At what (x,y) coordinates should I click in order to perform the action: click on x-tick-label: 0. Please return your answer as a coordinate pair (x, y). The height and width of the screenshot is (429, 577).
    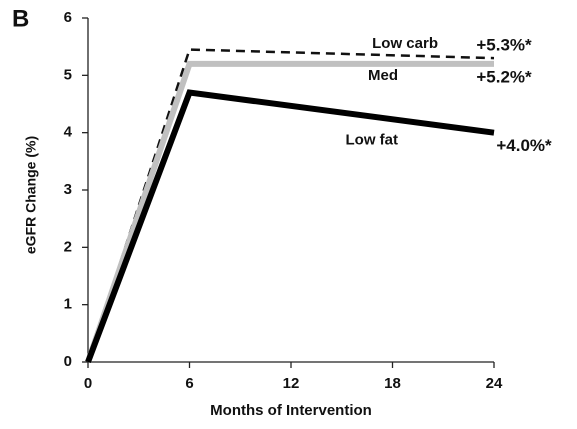
    Looking at the image, I should click on (88, 383).